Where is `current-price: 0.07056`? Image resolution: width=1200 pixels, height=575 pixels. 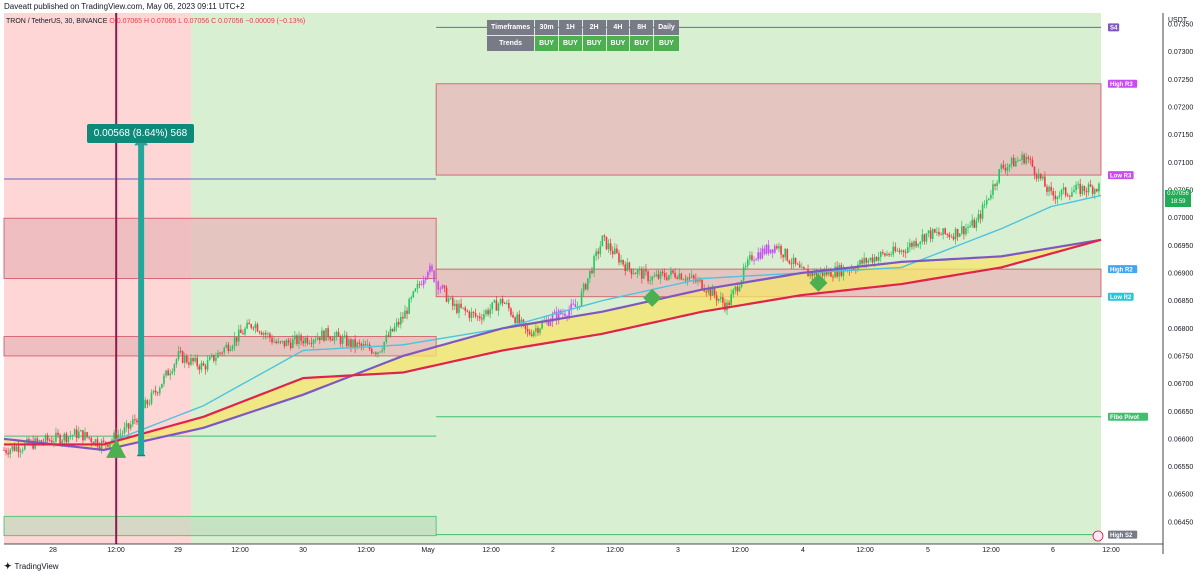 current-price: 0.07056 is located at coordinates (1178, 194).